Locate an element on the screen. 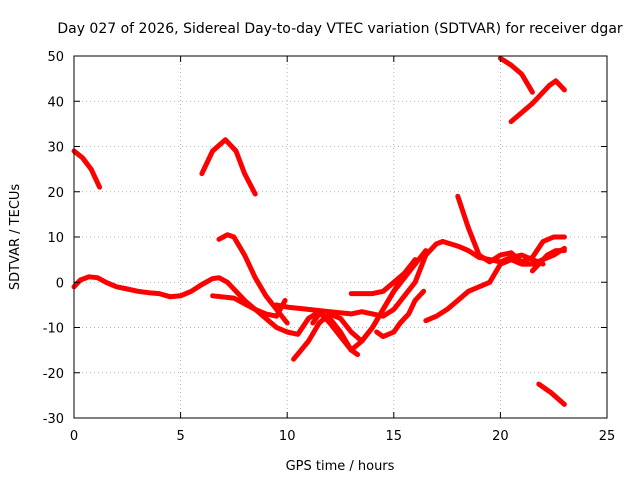  x-tick-label: 10 is located at coordinates (287, 436).